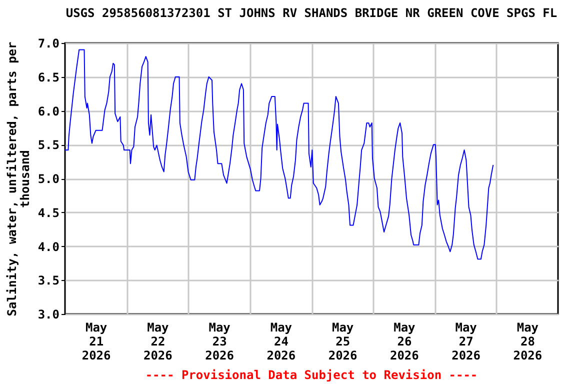  What do you see at coordinates (404, 341) in the screenshot?
I see `x-tick-label: May 26 2026` at bounding box center [404, 341].